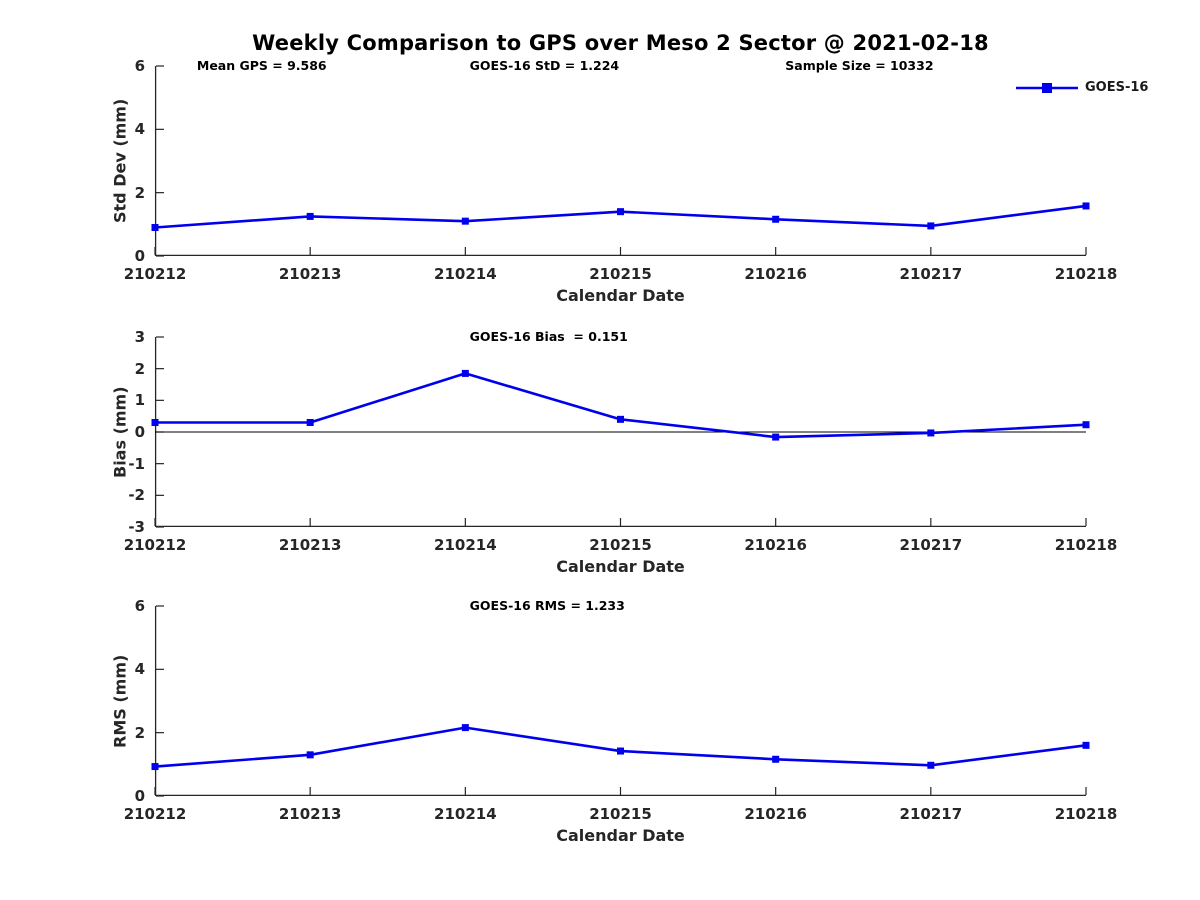 The width and height of the screenshot is (1200, 900). Describe the element at coordinates (1082, 87) in the screenshot. I see `legend: GOES-16` at that location.